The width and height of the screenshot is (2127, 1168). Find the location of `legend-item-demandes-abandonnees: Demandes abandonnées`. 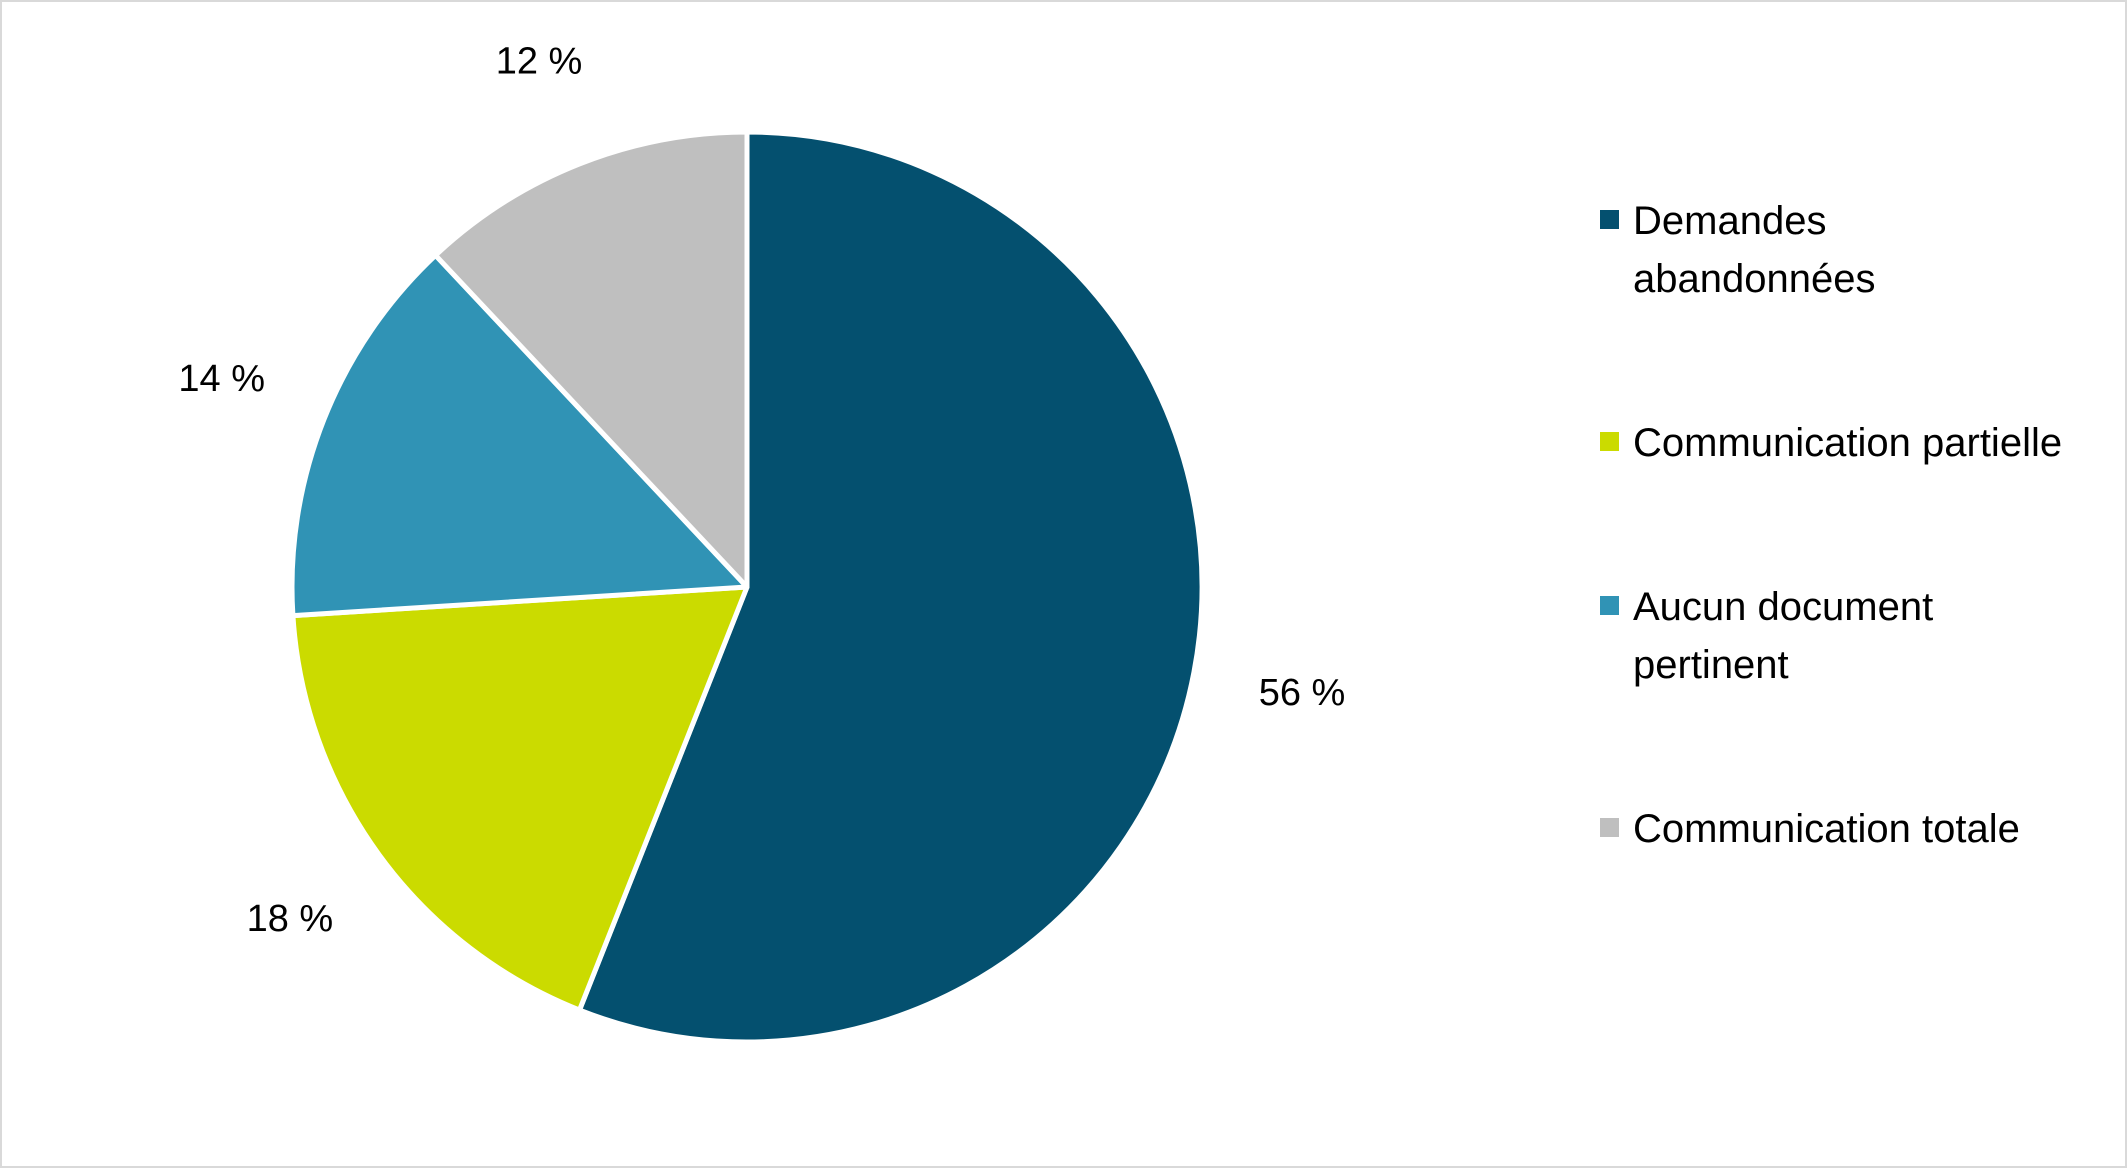

legend-item-demandes-abandonnees: Demandes abandonnées is located at coordinates (1850, 250).